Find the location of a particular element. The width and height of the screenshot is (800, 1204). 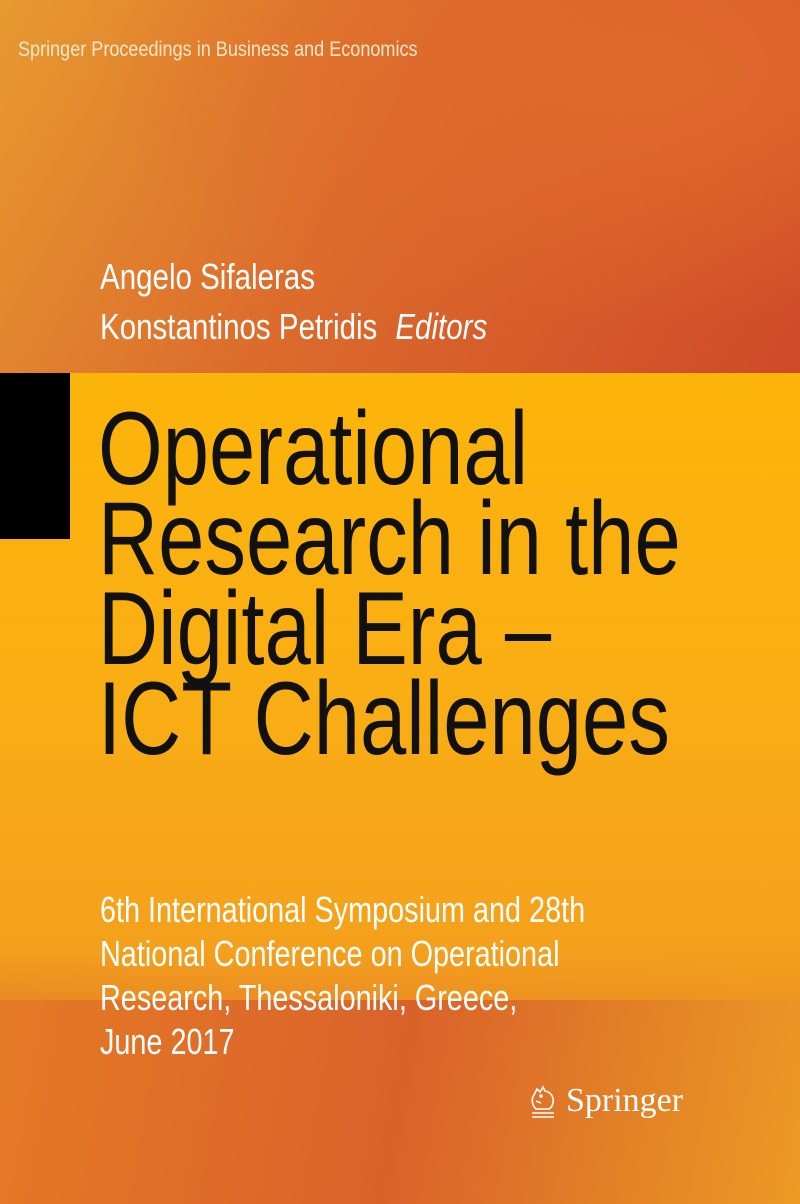

subtitle-line: 6th International Symposium and 28th is located at coordinates (343, 909).